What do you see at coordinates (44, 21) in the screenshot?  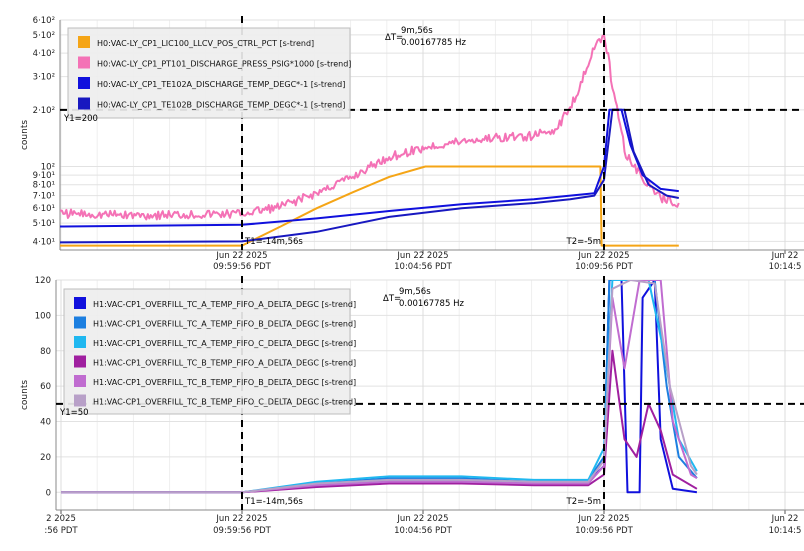 I see `y-tick-label: 6·10²` at bounding box center [44, 21].